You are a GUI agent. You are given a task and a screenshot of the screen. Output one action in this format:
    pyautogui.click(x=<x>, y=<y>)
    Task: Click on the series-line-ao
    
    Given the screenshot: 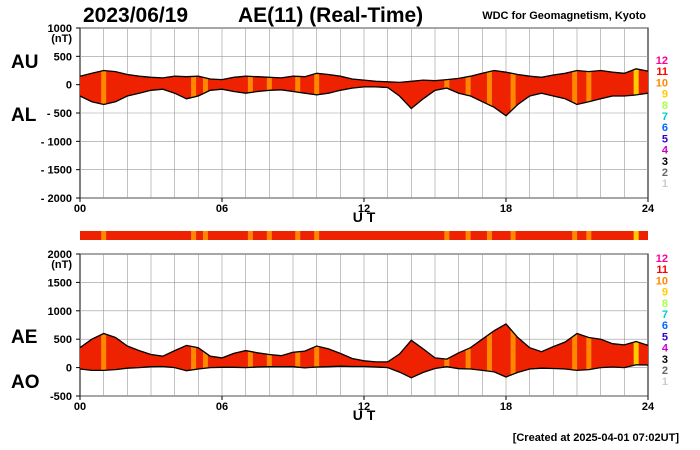 What is the action you would take?
    pyautogui.click(x=364, y=371)
    